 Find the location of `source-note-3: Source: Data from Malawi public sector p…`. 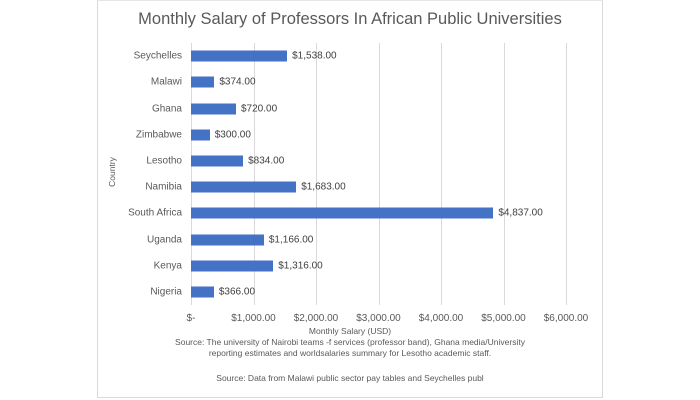

source-note-3: Source: Data from Malawi public sector p… is located at coordinates (350, 378).